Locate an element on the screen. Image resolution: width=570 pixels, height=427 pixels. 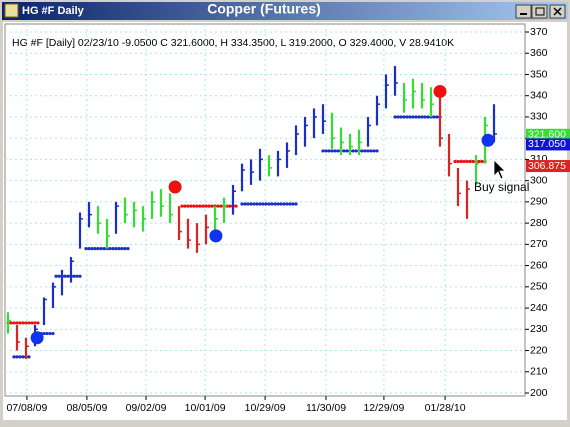
x-tick-label: 10/01/09 is located at coordinates (205, 408).